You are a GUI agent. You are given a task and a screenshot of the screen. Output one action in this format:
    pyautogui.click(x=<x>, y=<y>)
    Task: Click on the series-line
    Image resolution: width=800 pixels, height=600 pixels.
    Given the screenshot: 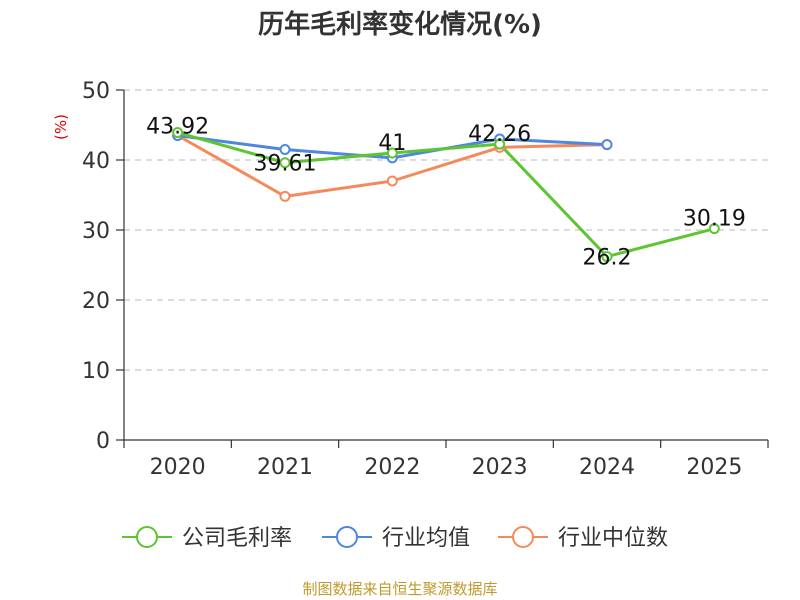 What is the action you would take?
    pyautogui.click(x=446, y=195)
    